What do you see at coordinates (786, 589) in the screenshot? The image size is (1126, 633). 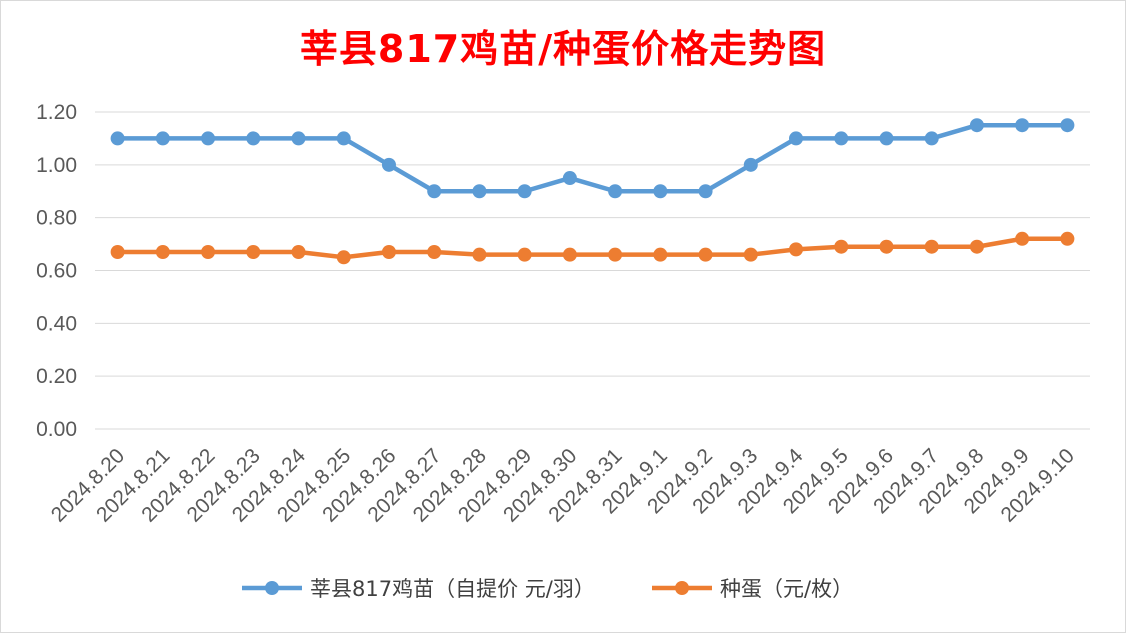 I see `legend-label: 种蛋（元/枚）` at bounding box center [786, 589].